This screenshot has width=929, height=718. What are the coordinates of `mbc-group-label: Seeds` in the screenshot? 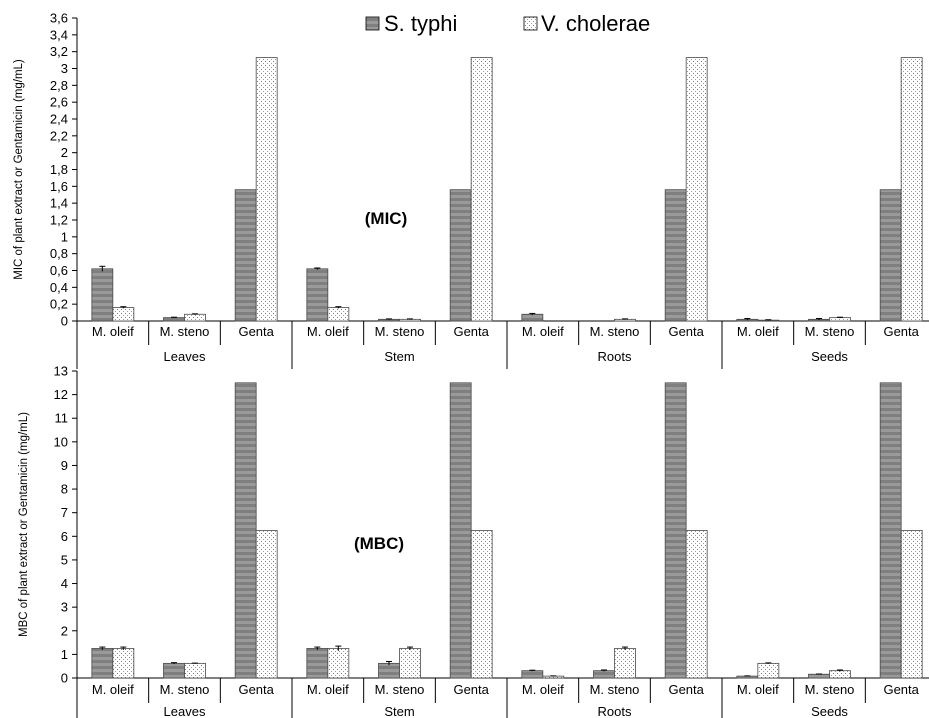 It's located at (829, 711).